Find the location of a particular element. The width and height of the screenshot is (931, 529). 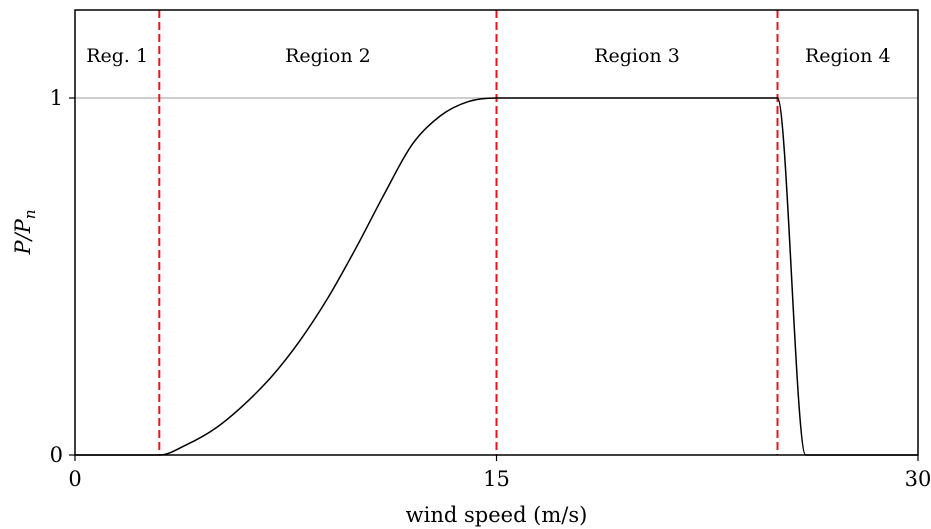

x-tick-label: 30 is located at coordinates (918, 479).